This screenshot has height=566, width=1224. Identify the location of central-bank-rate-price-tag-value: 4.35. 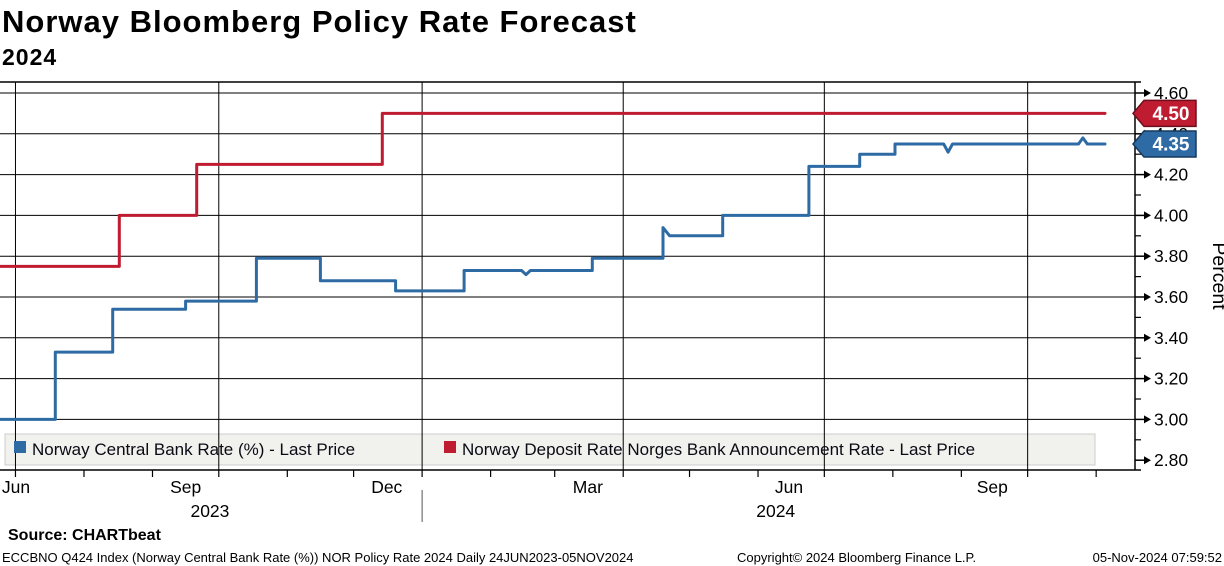
(1171, 145).